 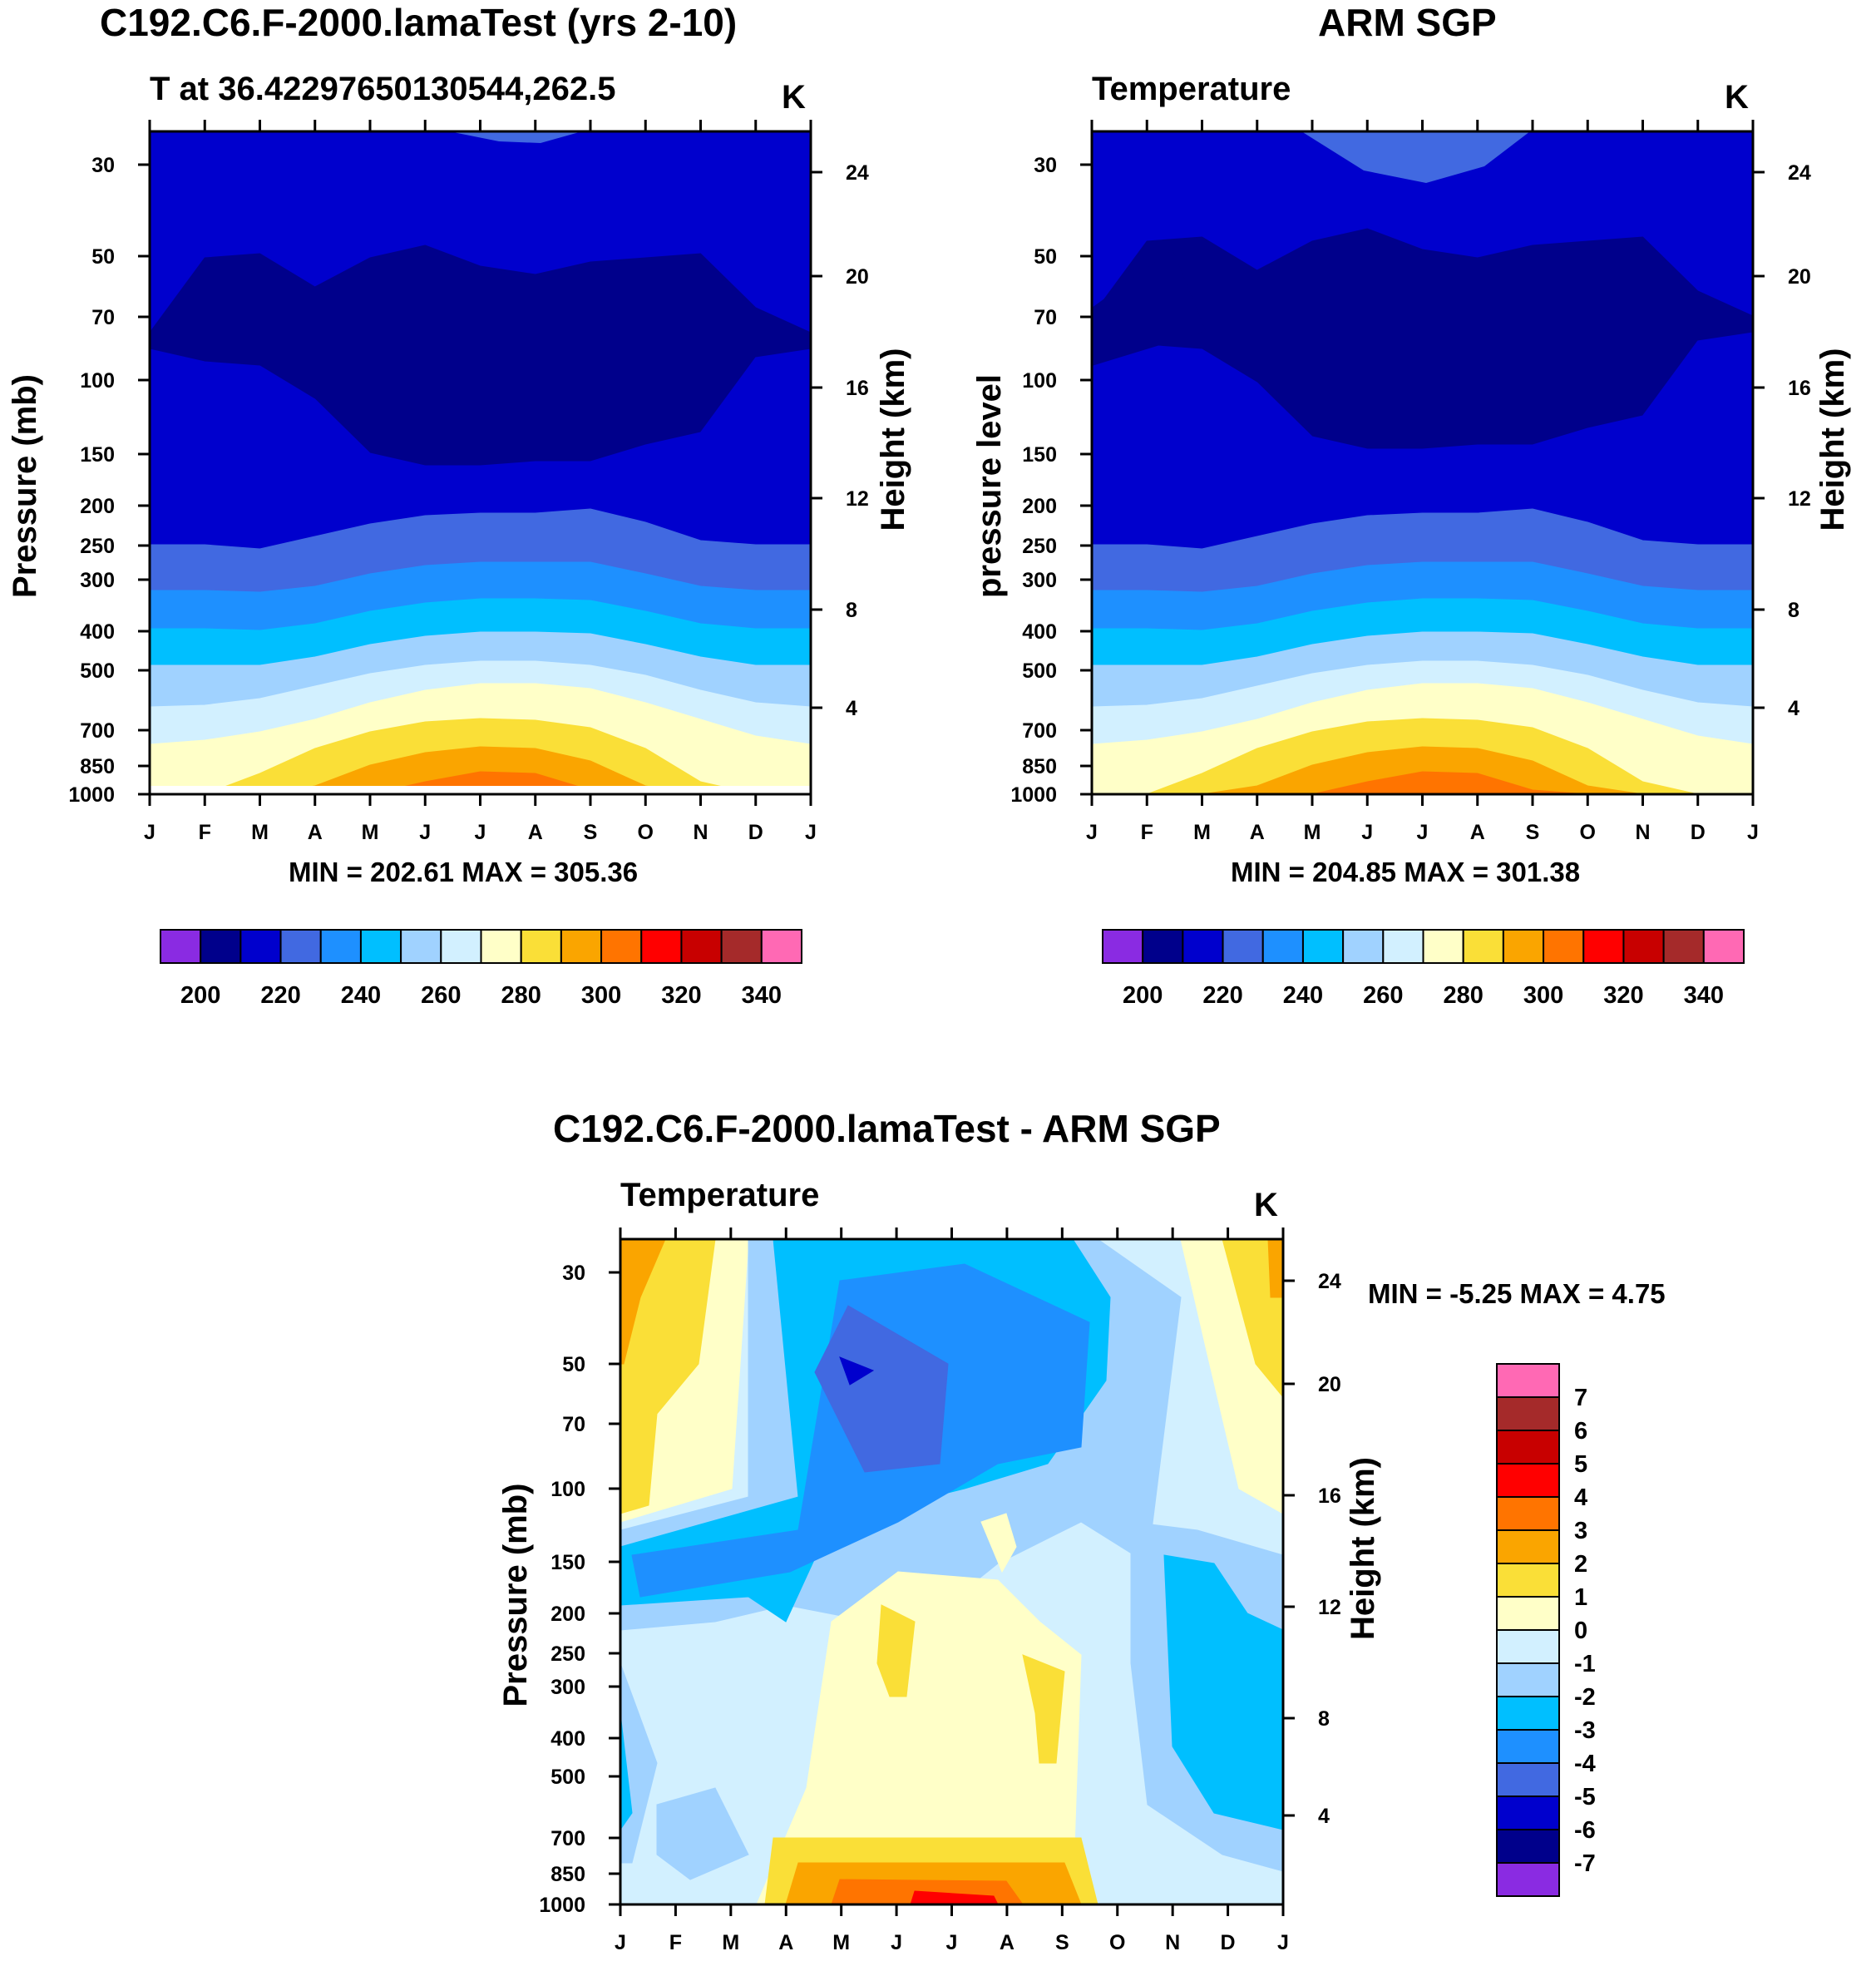 What do you see at coordinates (103, 165) in the screenshot?
I see `pressure-tick-label: 30` at bounding box center [103, 165].